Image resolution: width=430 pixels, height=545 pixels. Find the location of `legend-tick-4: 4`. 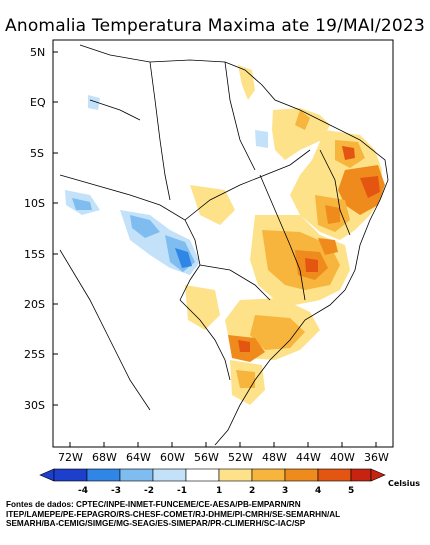

legend-tick-4: 4 is located at coordinates (318, 491).